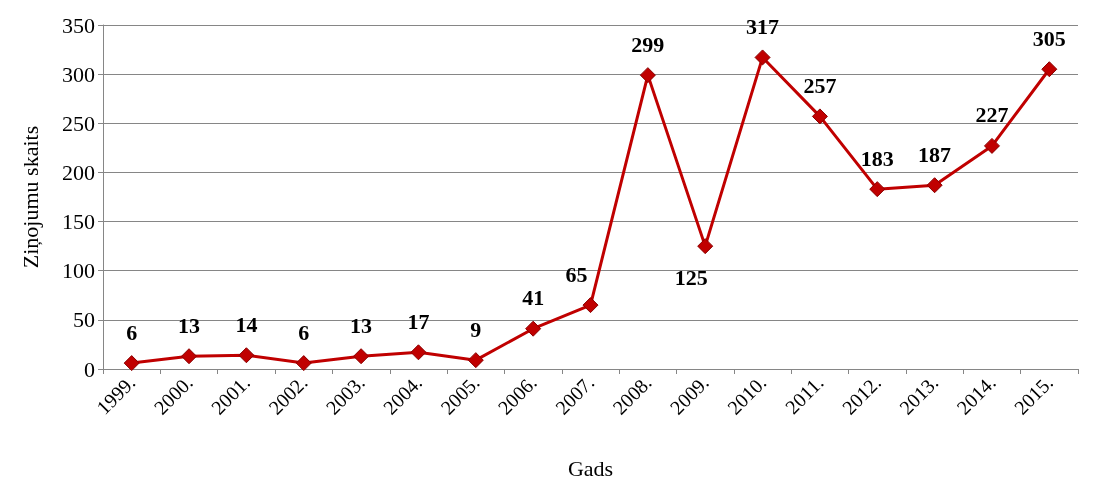  Describe the element at coordinates (576, 274) in the screenshot. I see `data-label: 65` at that location.